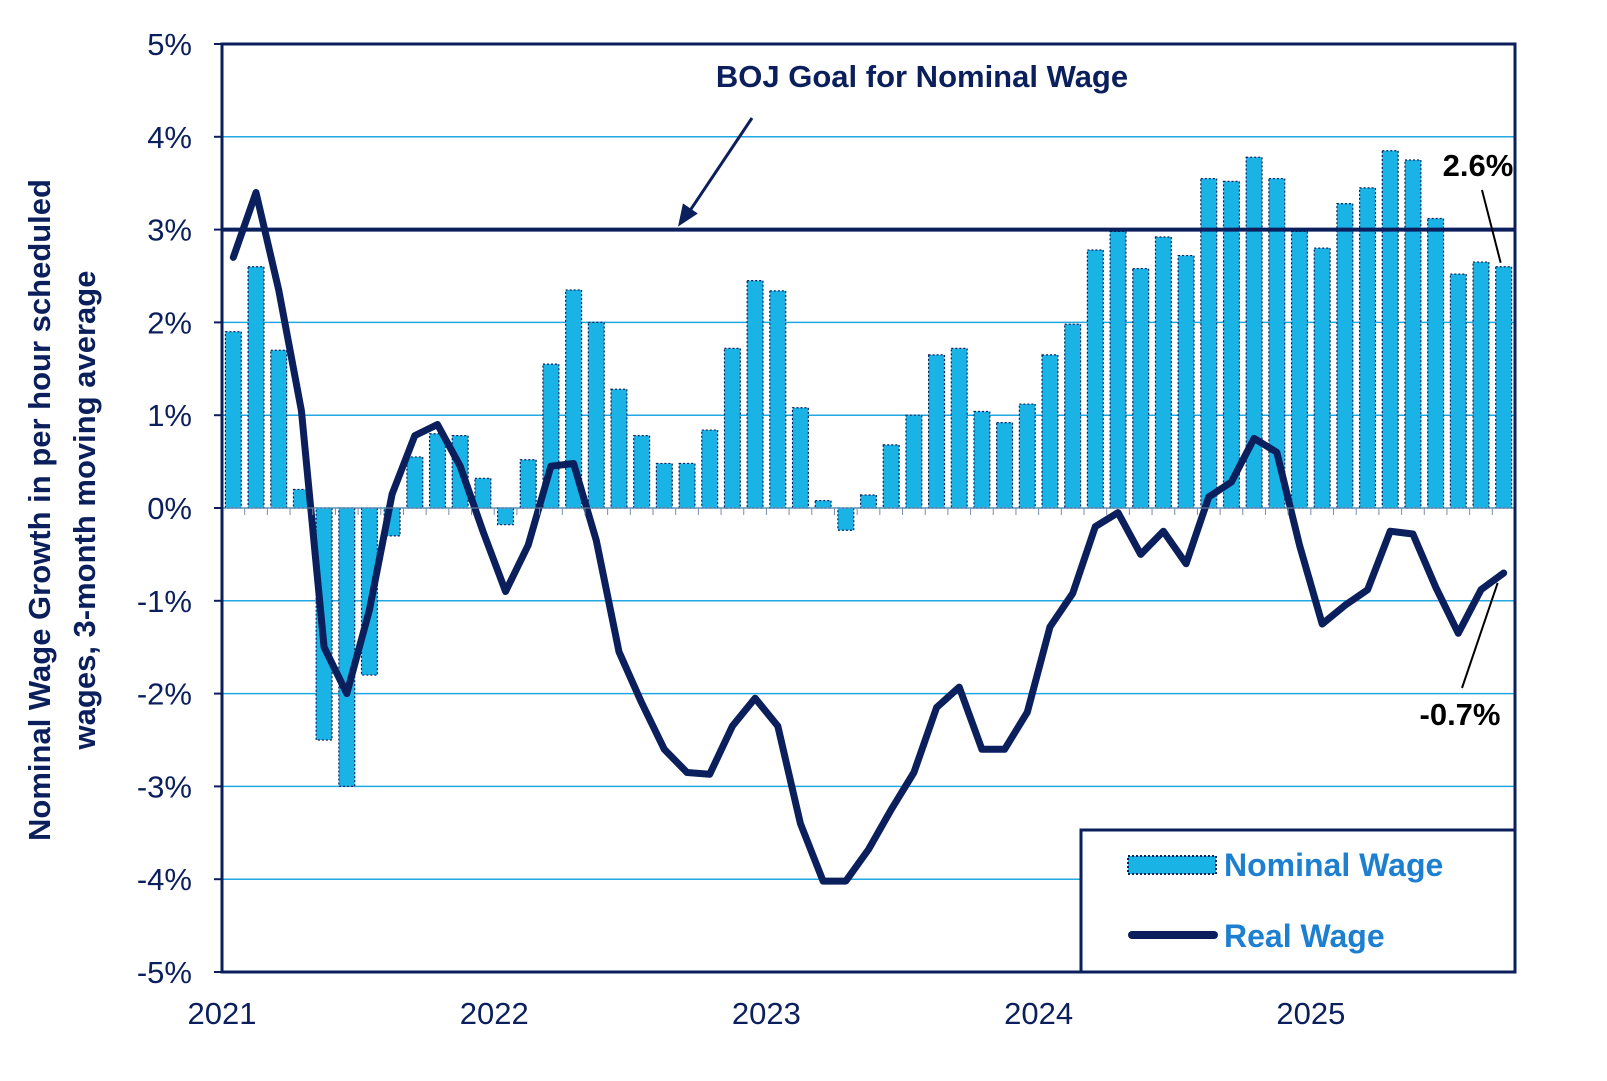  Describe the element at coordinates (1480, 635) in the screenshot. I see `real-wage-callout-leader` at that location.